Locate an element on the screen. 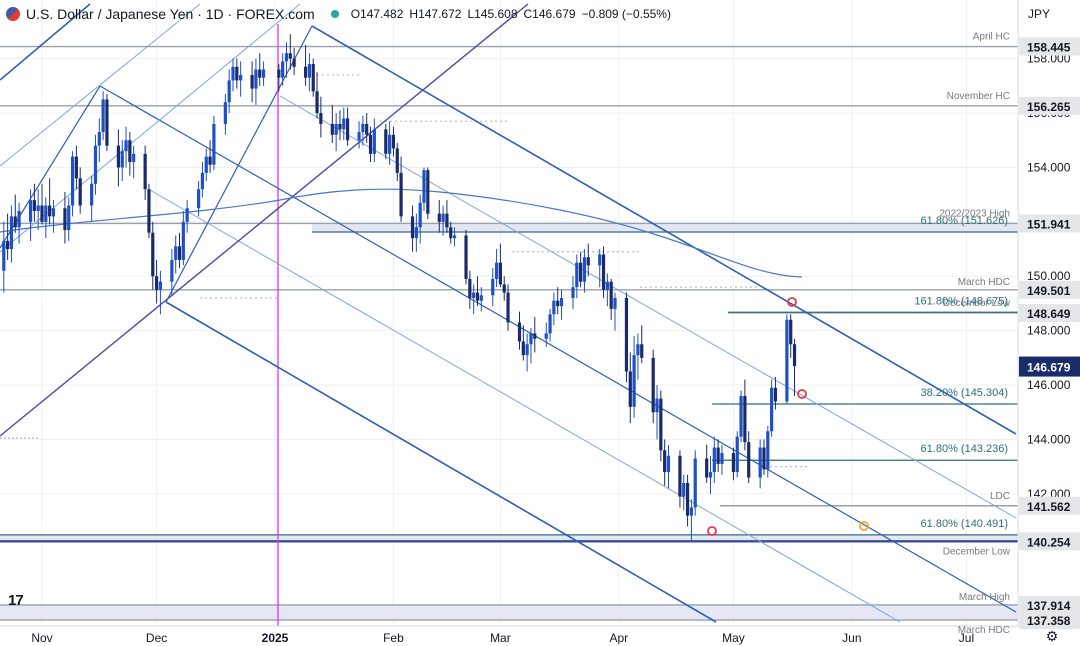 This screenshot has width=1080, height=646. x-tick-label: Jun is located at coordinates (851, 638).